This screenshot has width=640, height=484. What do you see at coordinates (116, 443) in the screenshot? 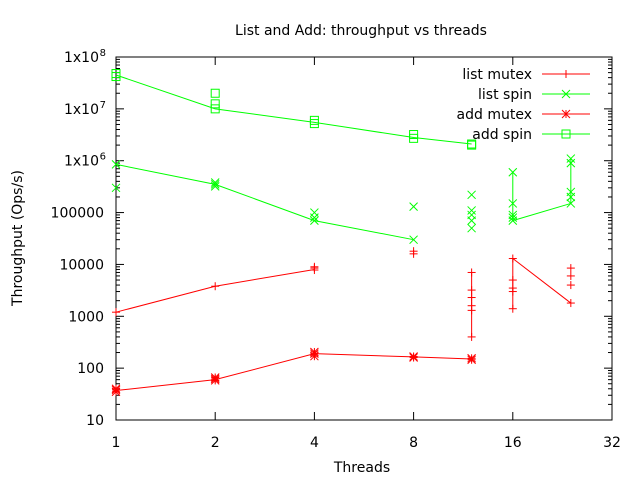
I see `x-tick-label: 1` at bounding box center [116, 443].